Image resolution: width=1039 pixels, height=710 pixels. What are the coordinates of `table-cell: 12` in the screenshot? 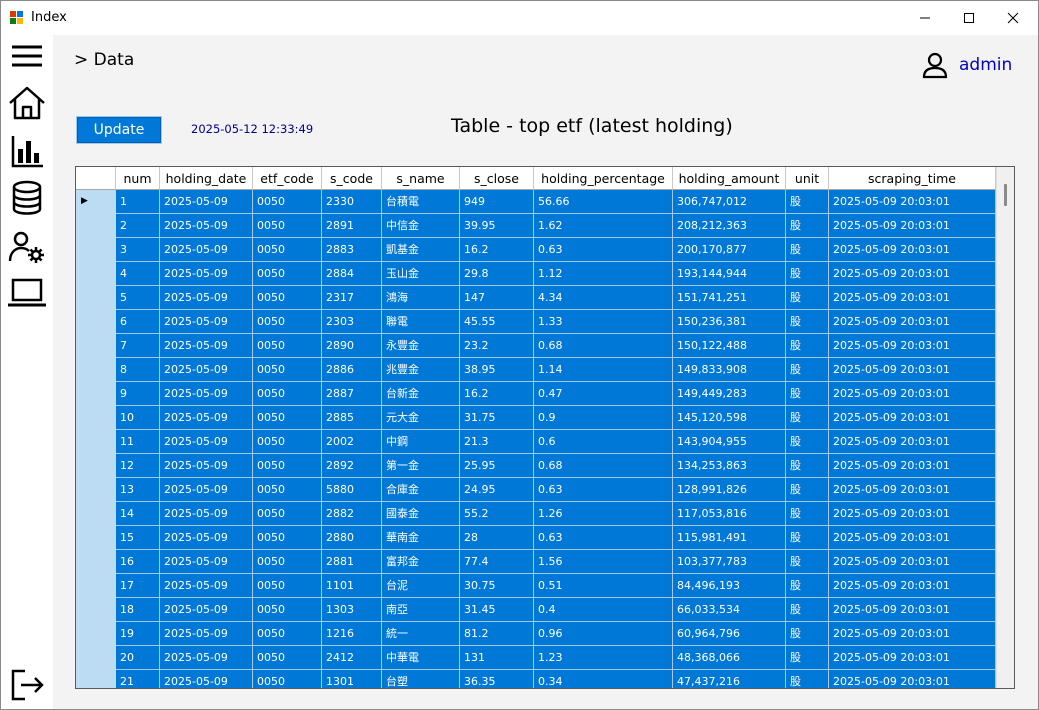 It's located at (138, 466).